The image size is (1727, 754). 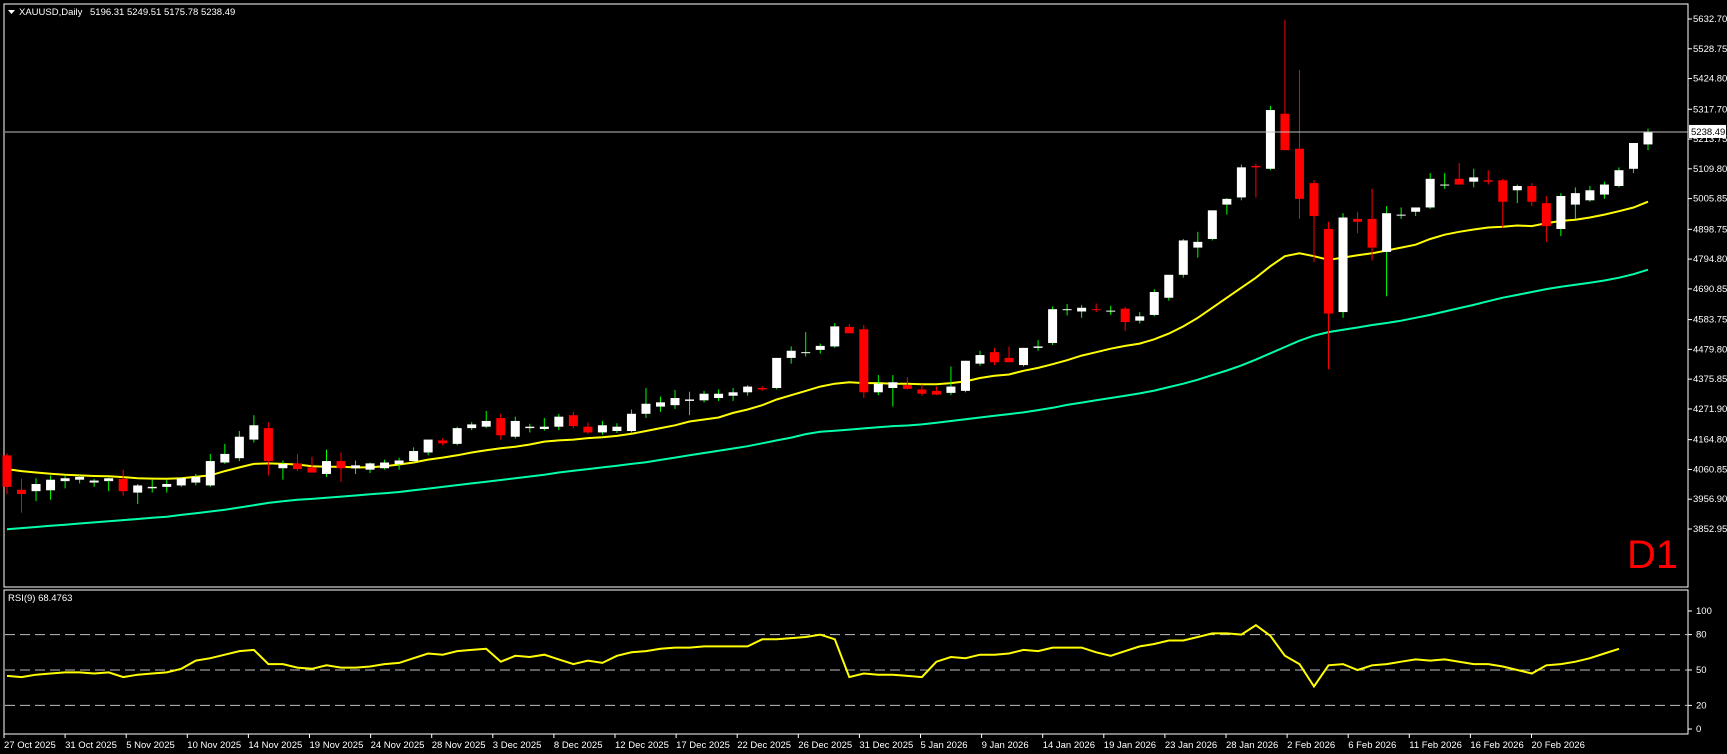 What do you see at coordinates (1710, 289) in the screenshot?
I see `price-tick-label: 4690.85` at bounding box center [1710, 289].